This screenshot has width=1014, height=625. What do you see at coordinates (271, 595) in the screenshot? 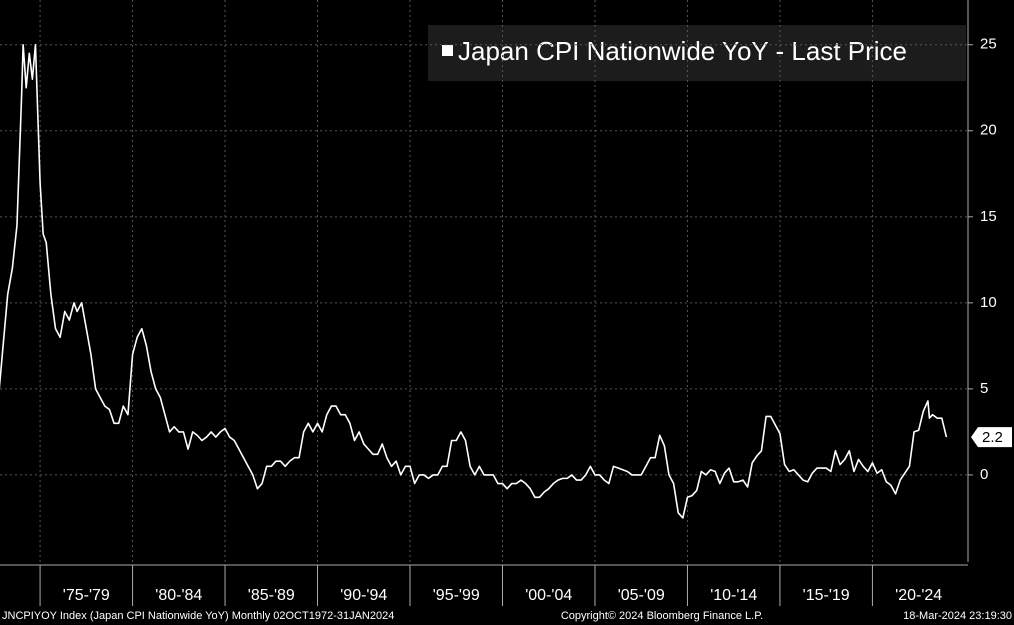
I see `x-tick-label: '85-'89` at bounding box center [271, 595].